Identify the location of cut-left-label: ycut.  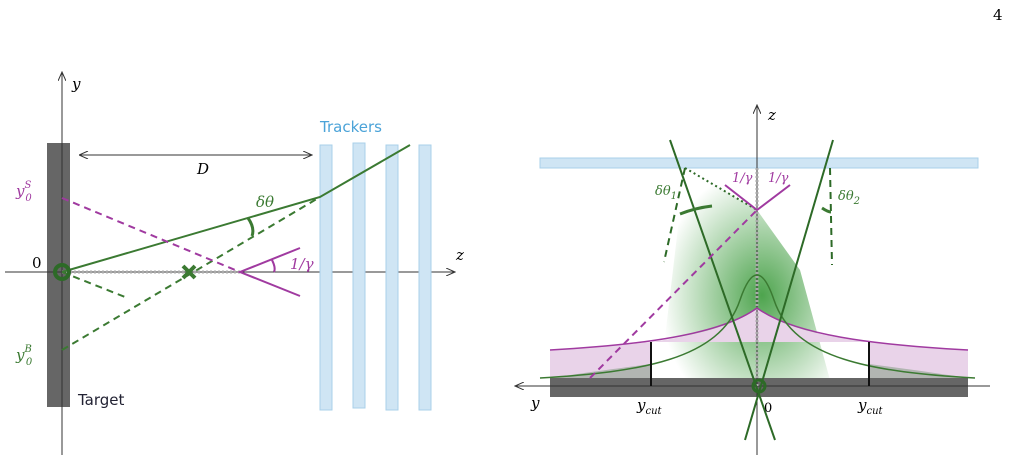
(649, 406).